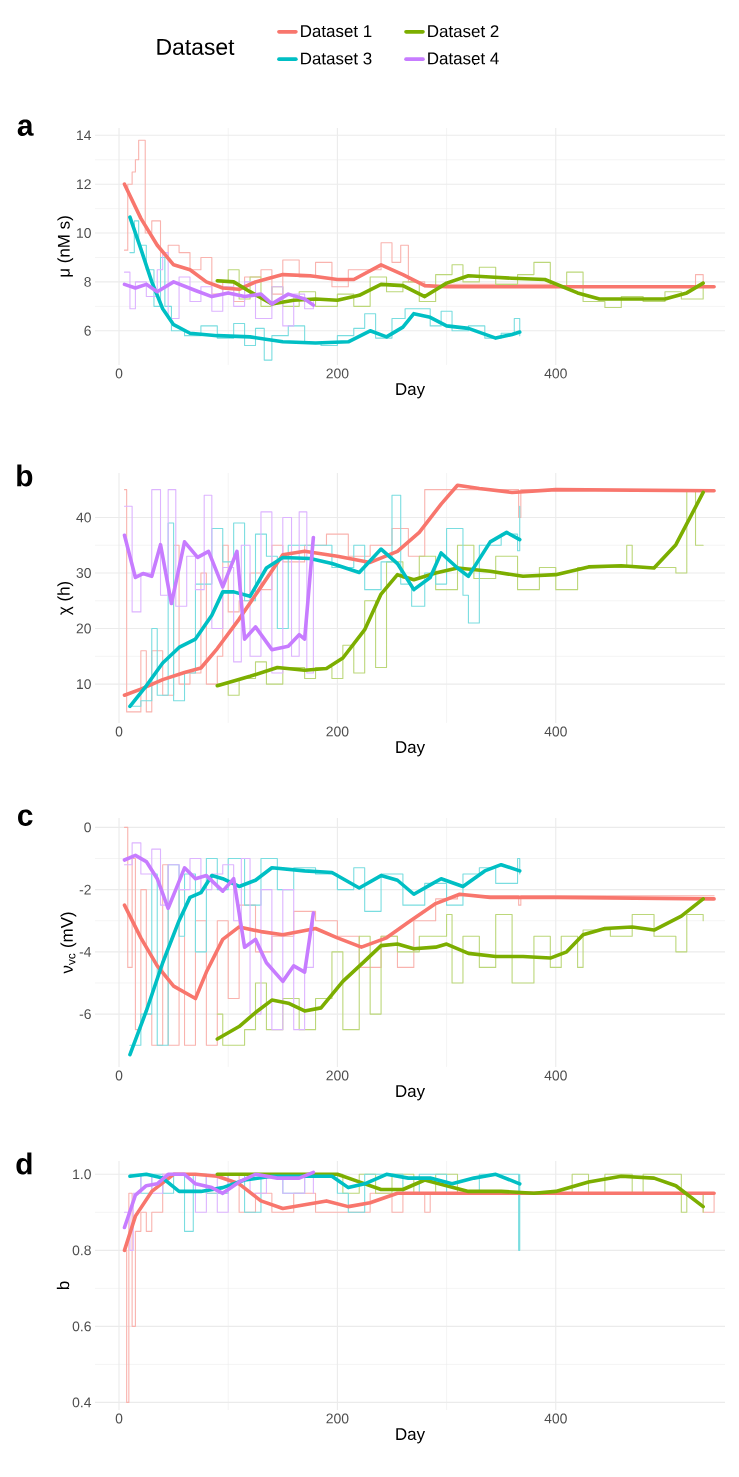  What do you see at coordinates (25, 127) in the screenshot?
I see `chart-title: a` at bounding box center [25, 127].